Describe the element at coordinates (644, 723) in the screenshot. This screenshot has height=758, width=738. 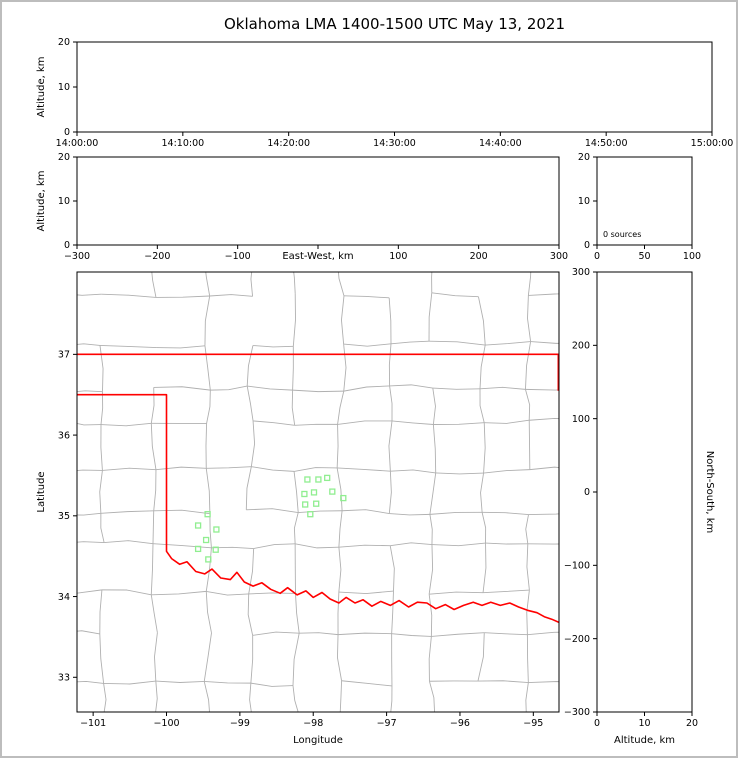
I see `x-tick-label: 10` at that location.